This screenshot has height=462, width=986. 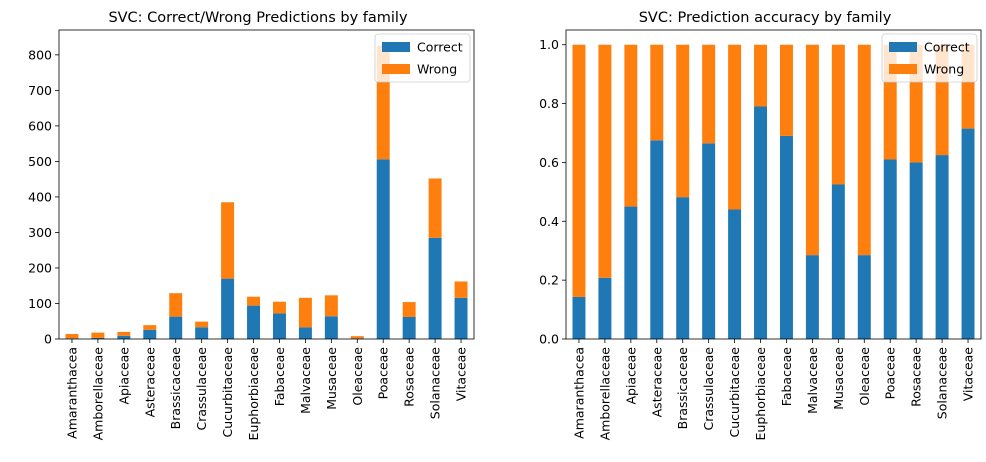 What do you see at coordinates (40, 232) in the screenshot?
I see `y-tick-label: 300` at bounding box center [40, 232].